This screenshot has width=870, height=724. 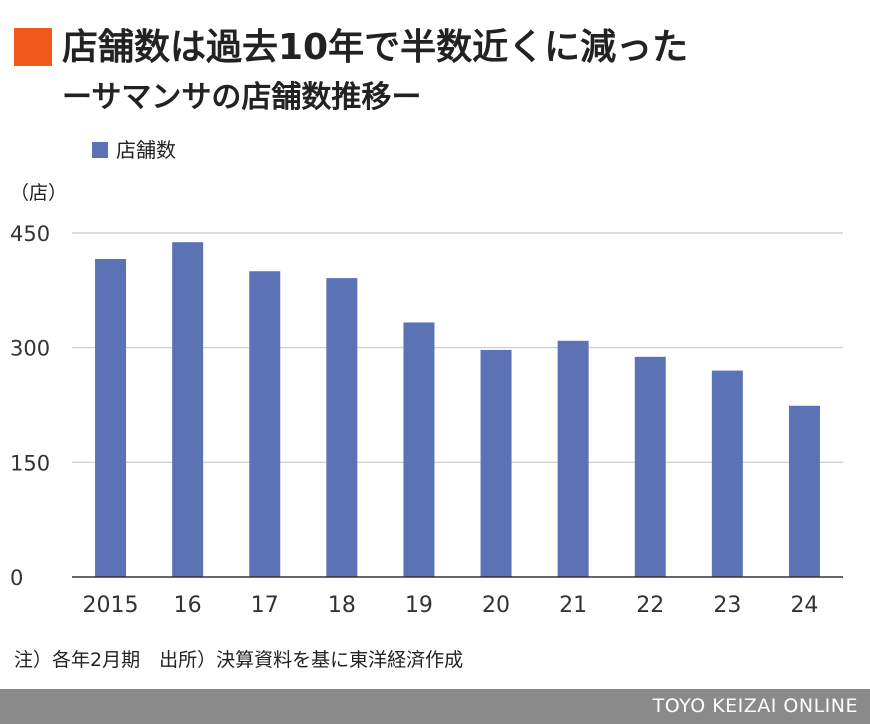 What do you see at coordinates (804, 605) in the screenshot?
I see `x-tick-label: 24` at bounding box center [804, 605].